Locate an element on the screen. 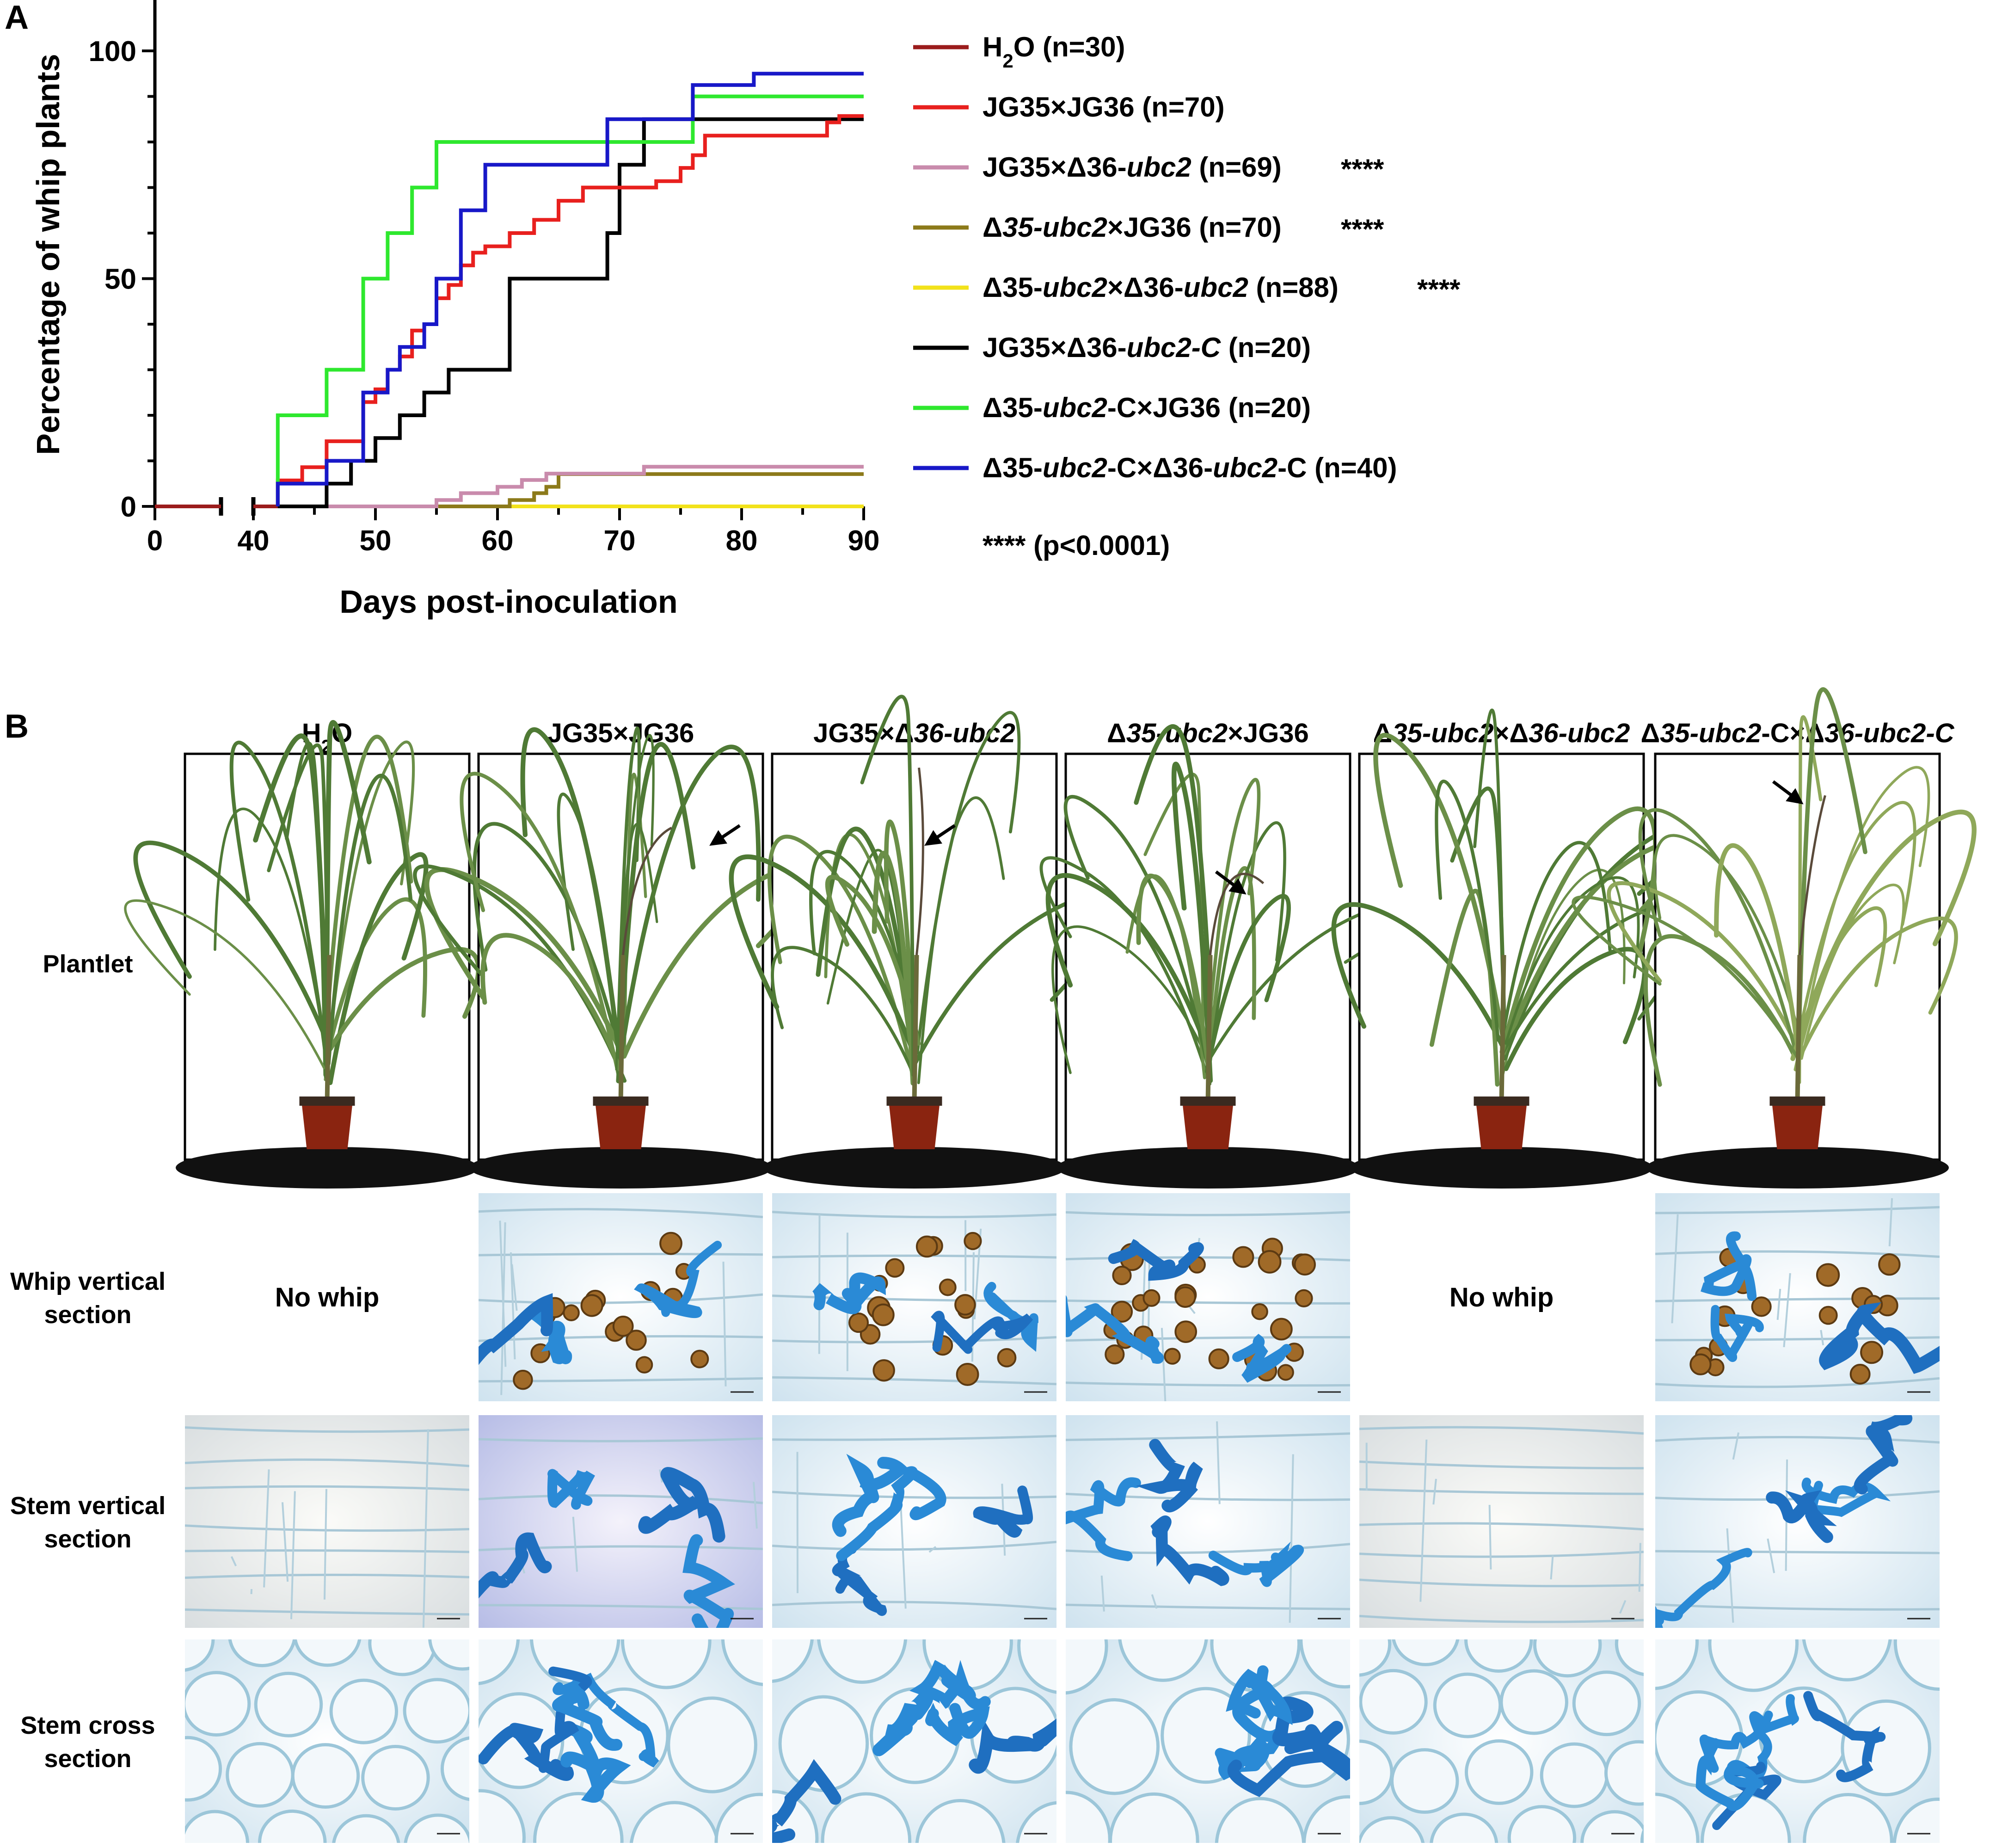  x-tick-label: 70 is located at coordinates (620, 541).